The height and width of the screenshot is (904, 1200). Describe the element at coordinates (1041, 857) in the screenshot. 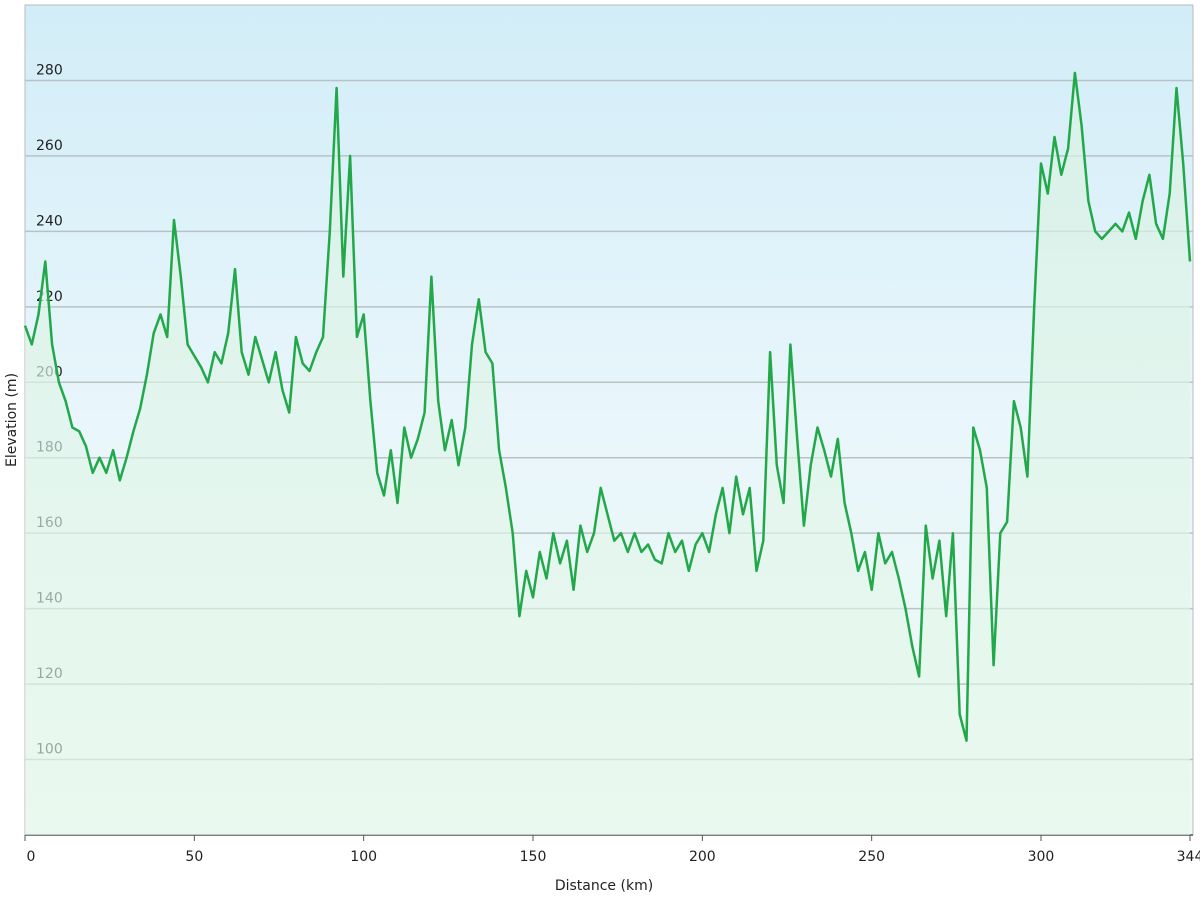

I see `x-tick-label: 300` at that location.